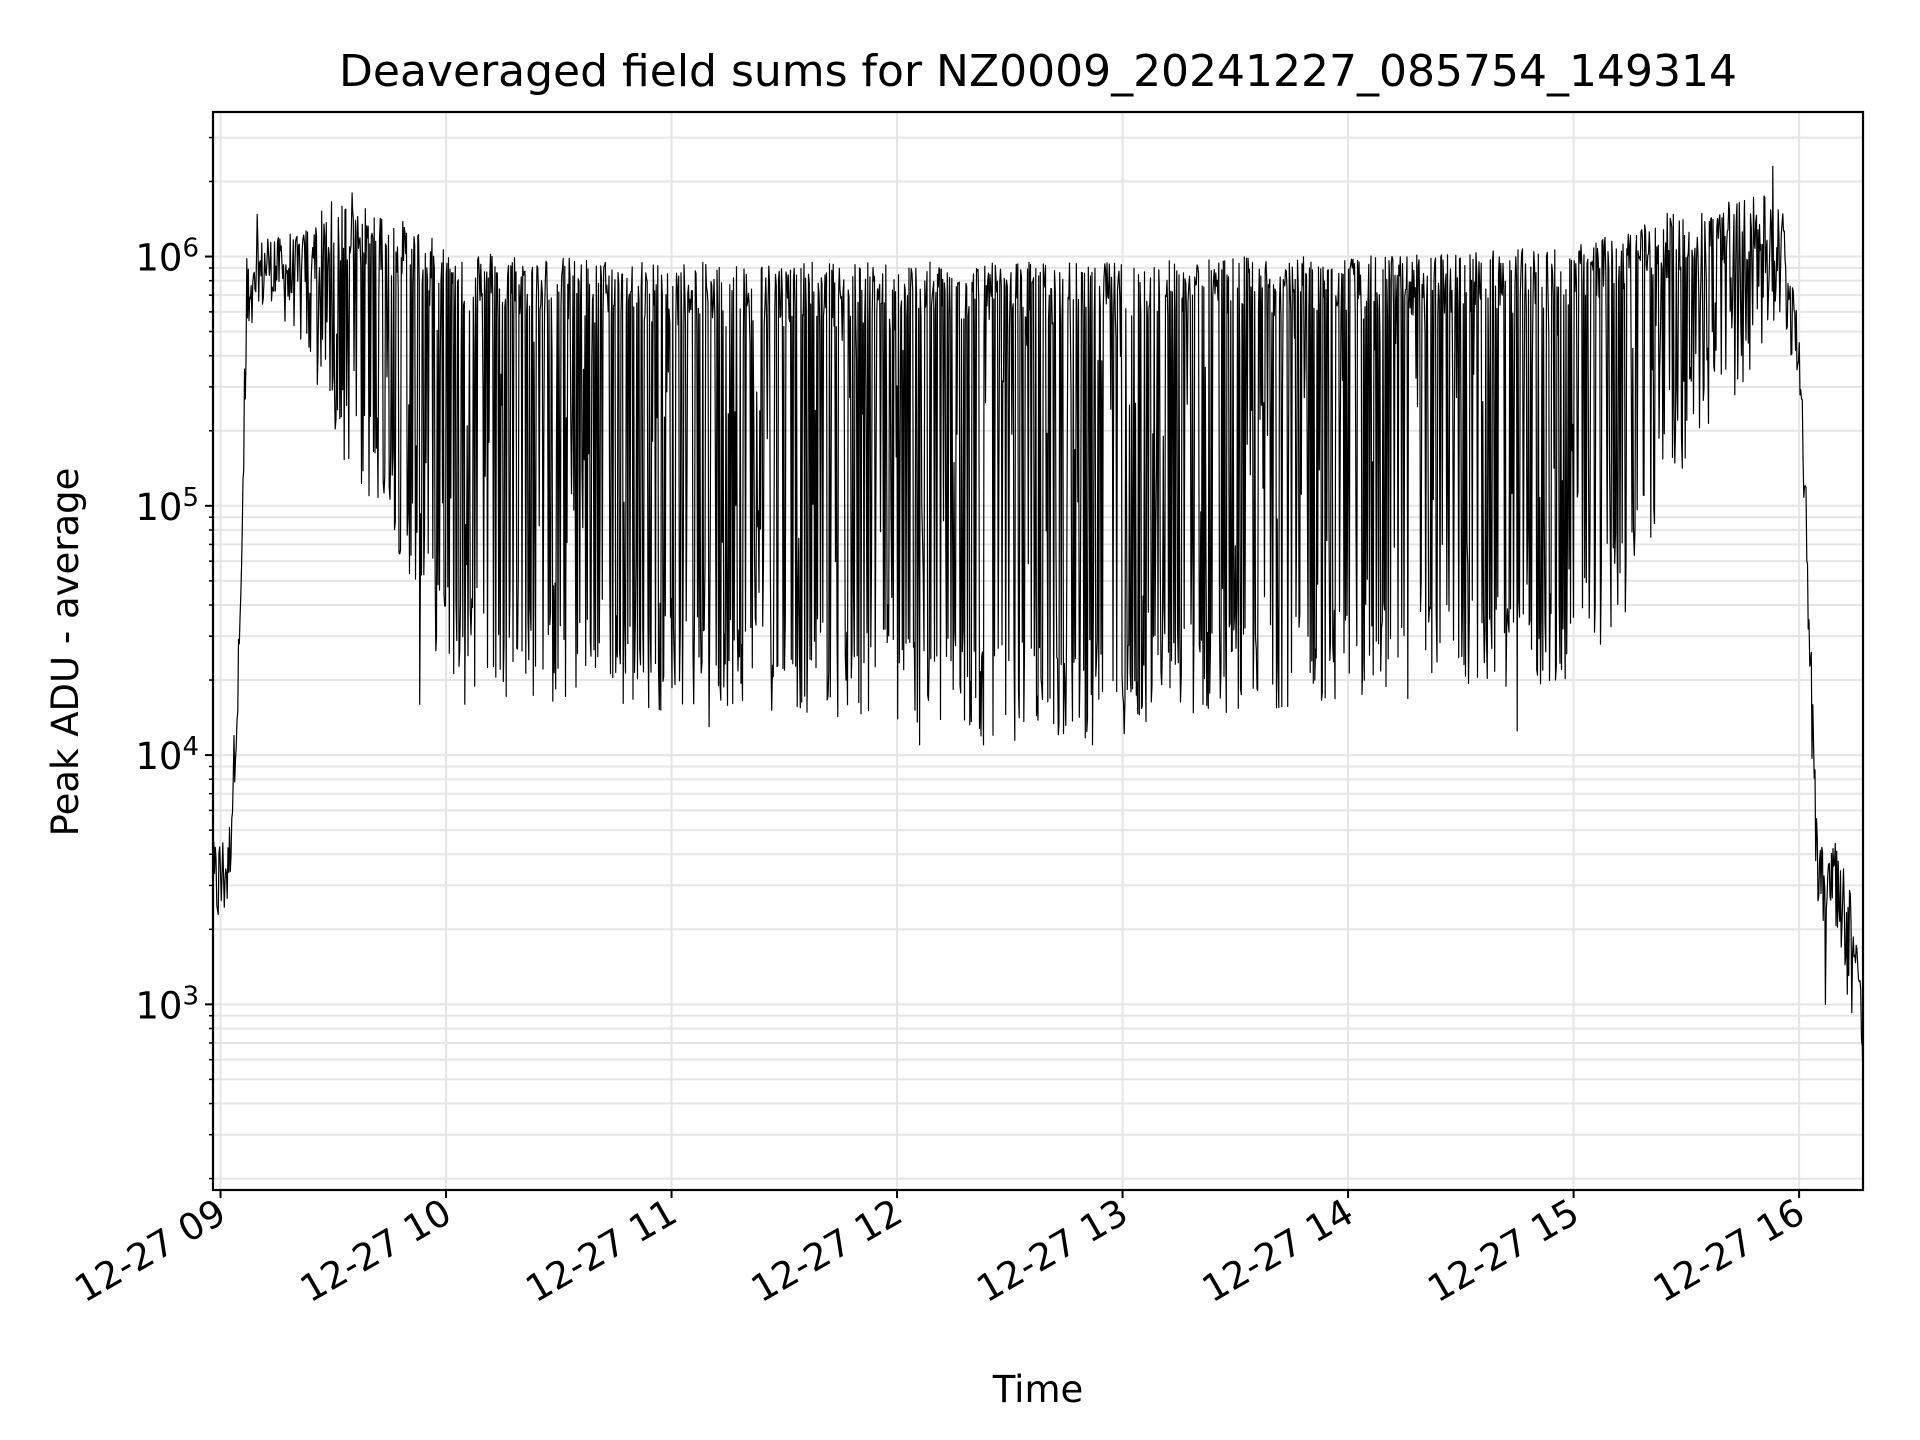 This screenshot has width=1920, height=1440. Describe the element at coordinates (190, 249) in the screenshot. I see `y-tick-exponent: 6` at that location.